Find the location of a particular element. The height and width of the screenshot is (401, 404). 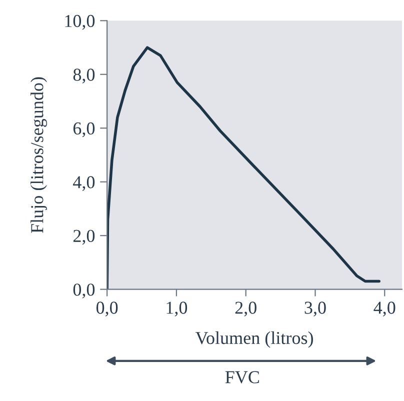

x-tick-label: 1,0 is located at coordinates (177, 309).